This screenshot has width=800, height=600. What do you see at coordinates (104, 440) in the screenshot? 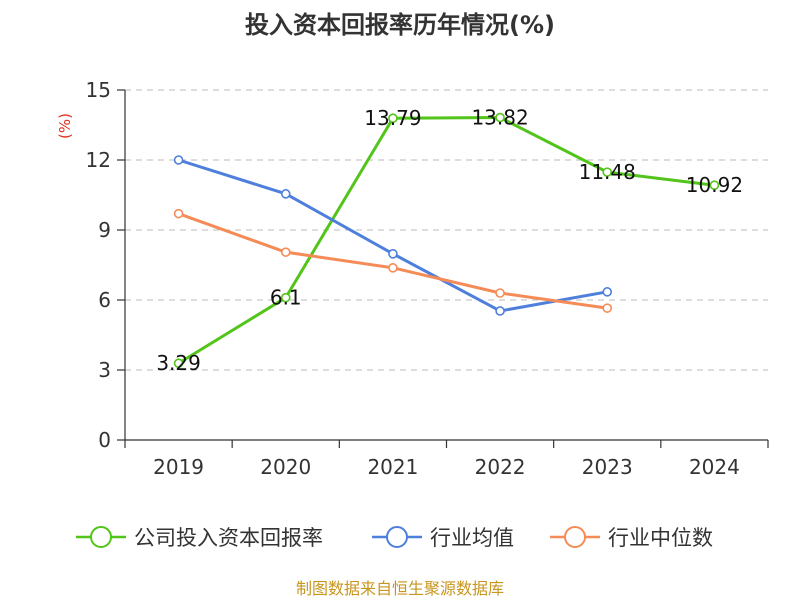
I see `y-tick-label: 0` at bounding box center [104, 440].